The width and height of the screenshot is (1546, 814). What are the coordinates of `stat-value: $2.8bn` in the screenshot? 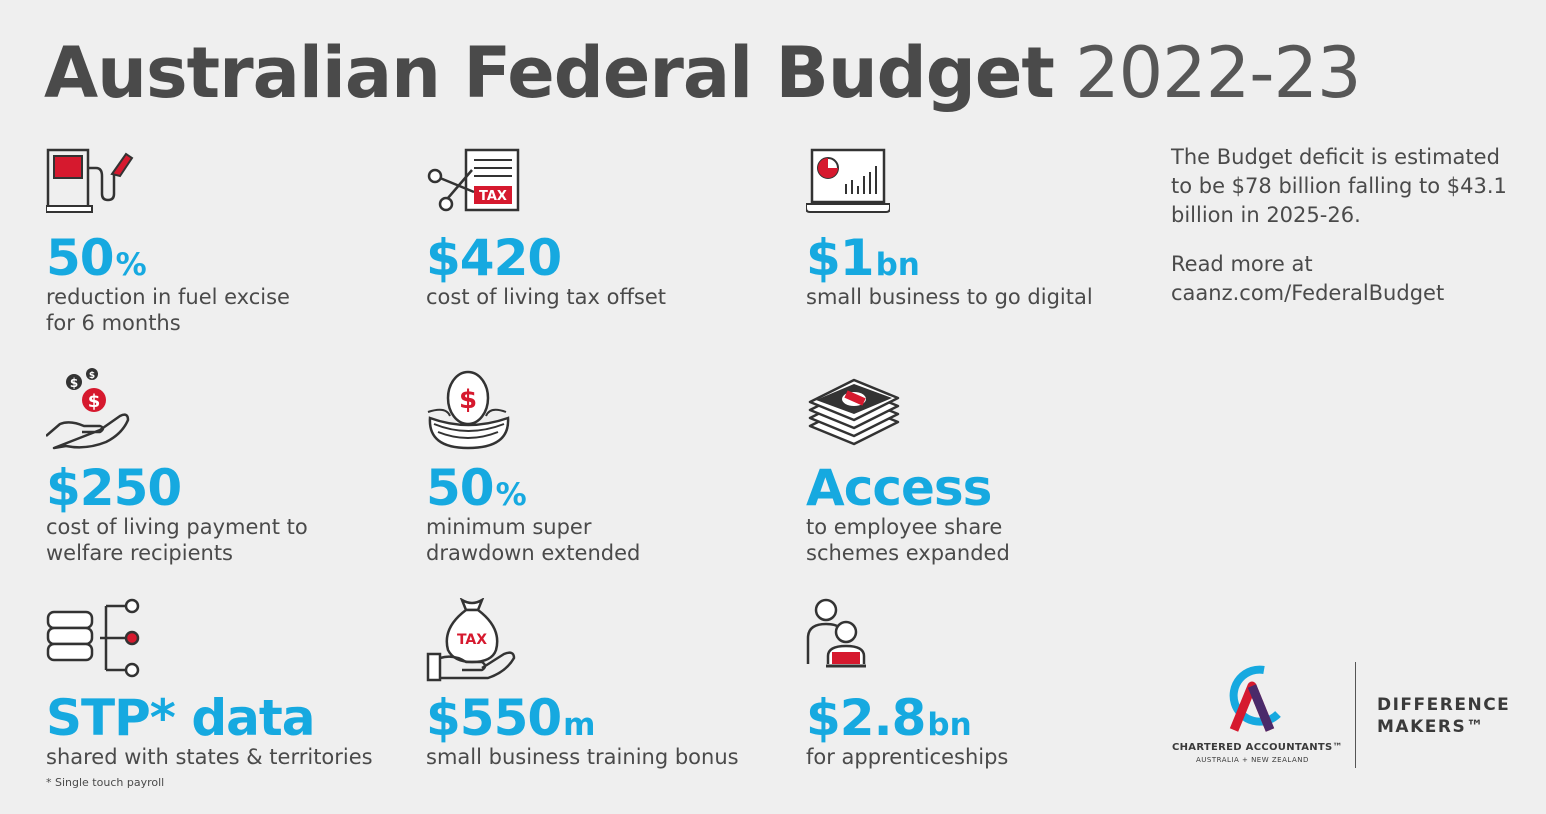 It's located at (889, 718).